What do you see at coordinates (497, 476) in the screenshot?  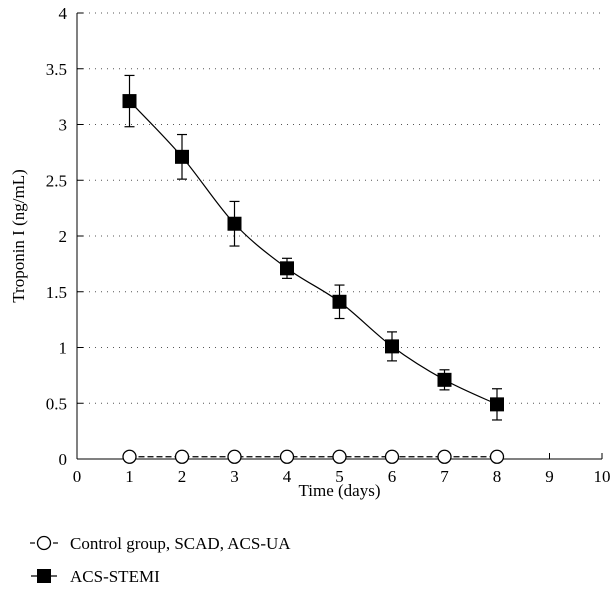 I see `x-tick-label: 8` at bounding box center [497, 476].